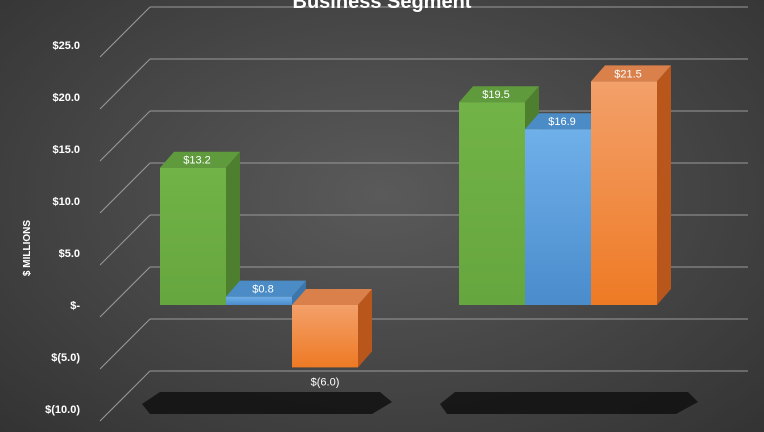 The height and width of the screenshot is (432, 764). I want to click on shadow-right, so click(569, 403).